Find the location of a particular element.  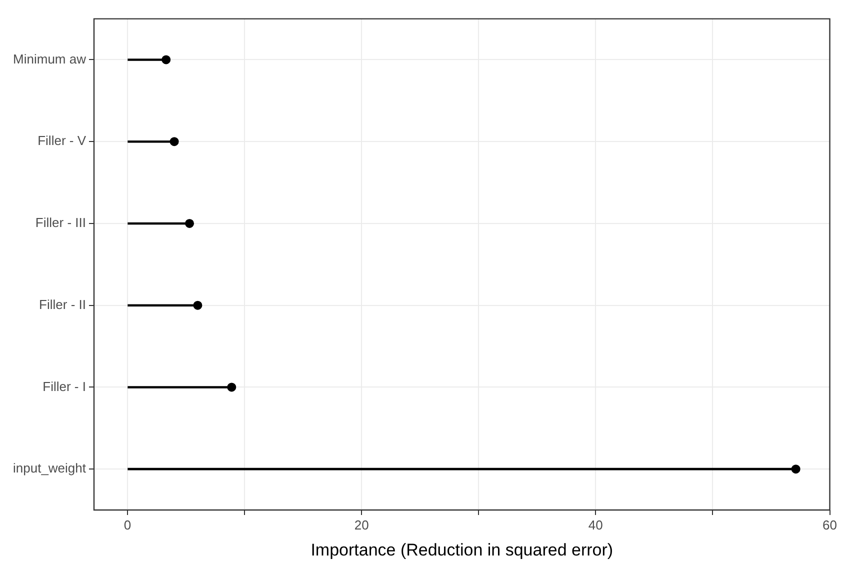

y-tick-label: Filler - V is located at coordinates (62, 140).